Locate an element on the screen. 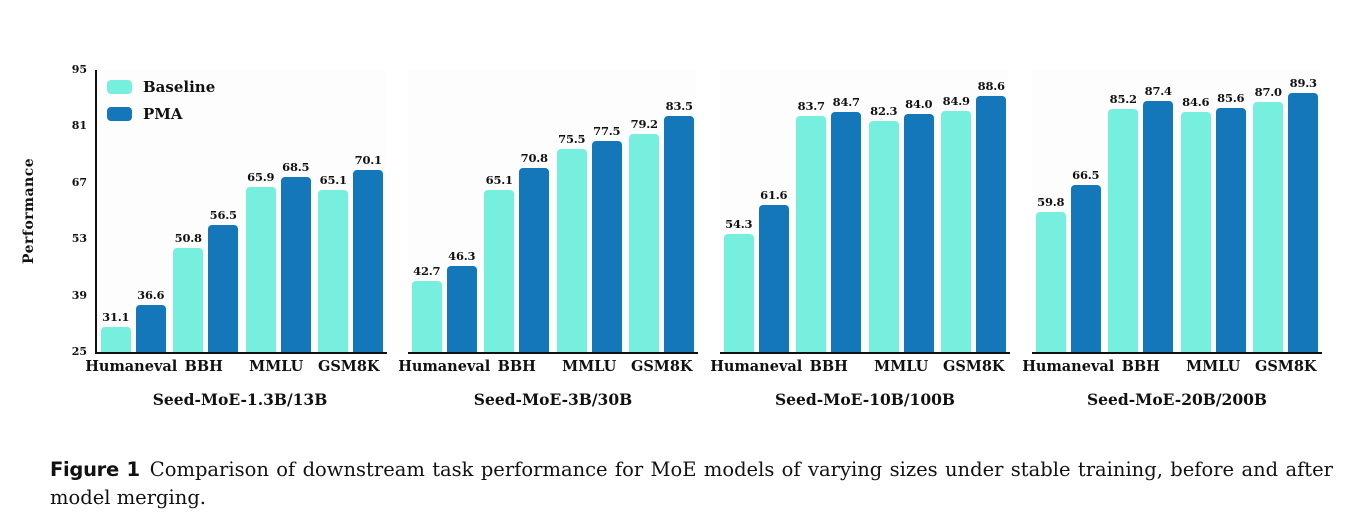 The width and height of the screenshot is (1372, 526). plot-area: 42.7 46.3 65.1 70.8 75.5 77.5 79.2 83.5 is located at coordinates (553, 212).